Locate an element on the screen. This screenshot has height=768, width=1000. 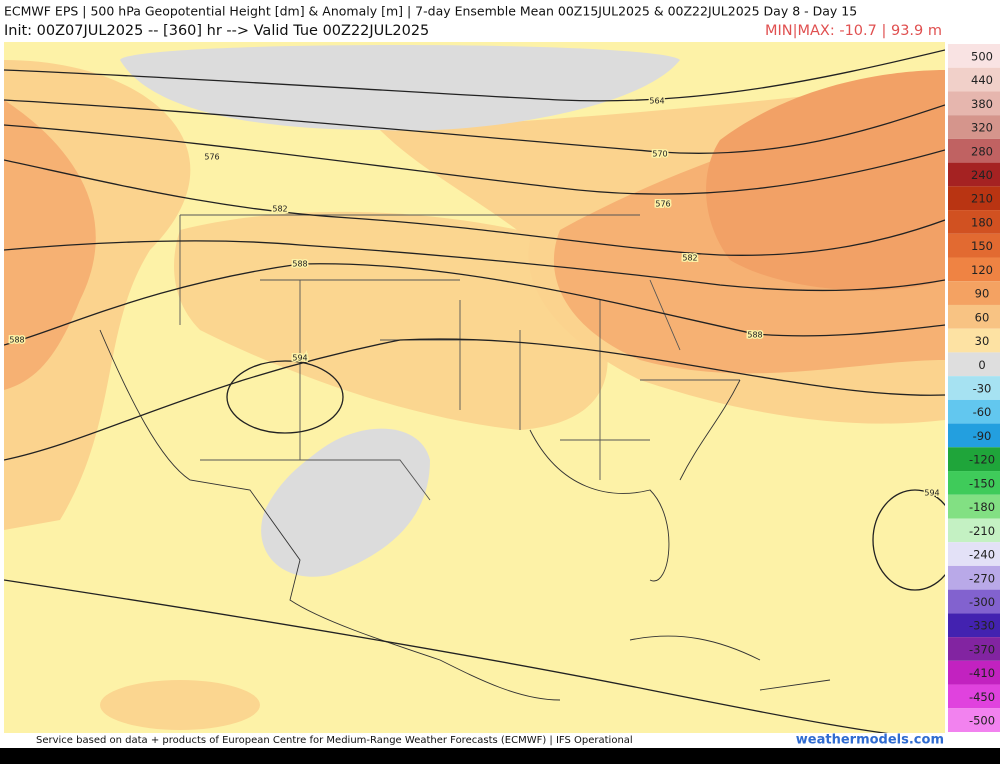
colorbar-label: -120 is located at coordinates (982, 460).